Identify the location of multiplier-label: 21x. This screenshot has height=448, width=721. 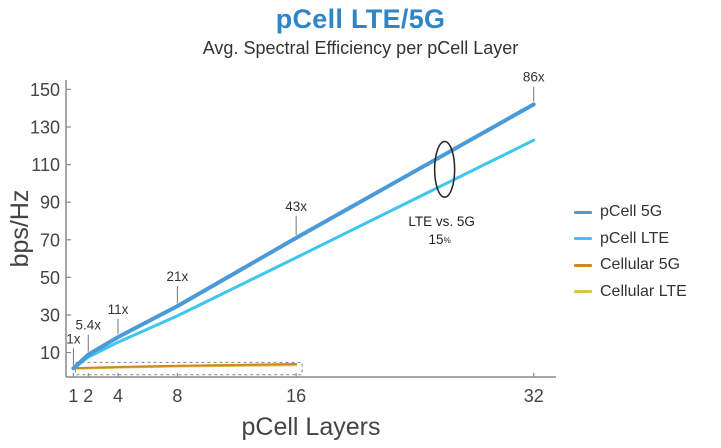
(177, 276).